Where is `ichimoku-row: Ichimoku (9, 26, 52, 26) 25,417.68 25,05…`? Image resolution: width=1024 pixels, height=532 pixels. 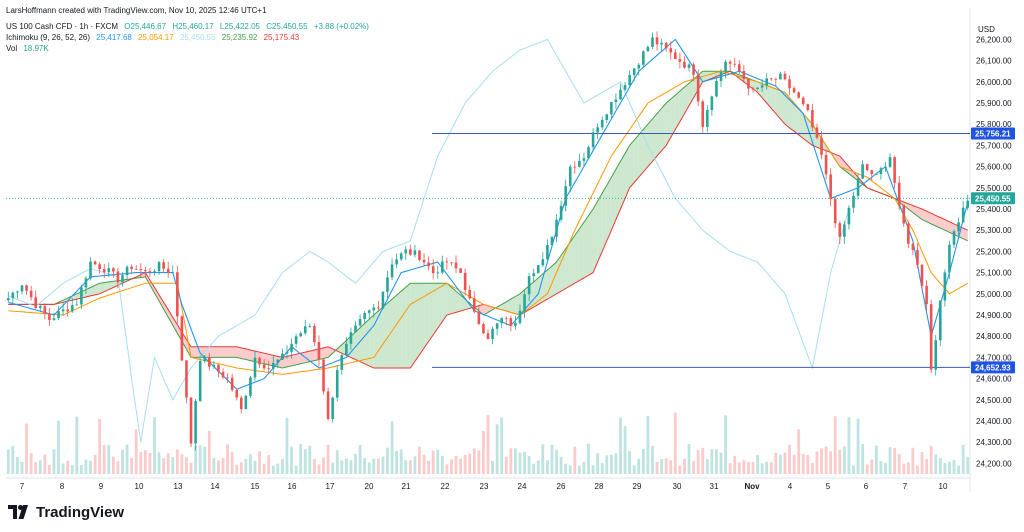
ichimoku-row: Ichimoku (9, 26, 52, 26) 25,417.68 25,05… is located at coordinates (154, 38).